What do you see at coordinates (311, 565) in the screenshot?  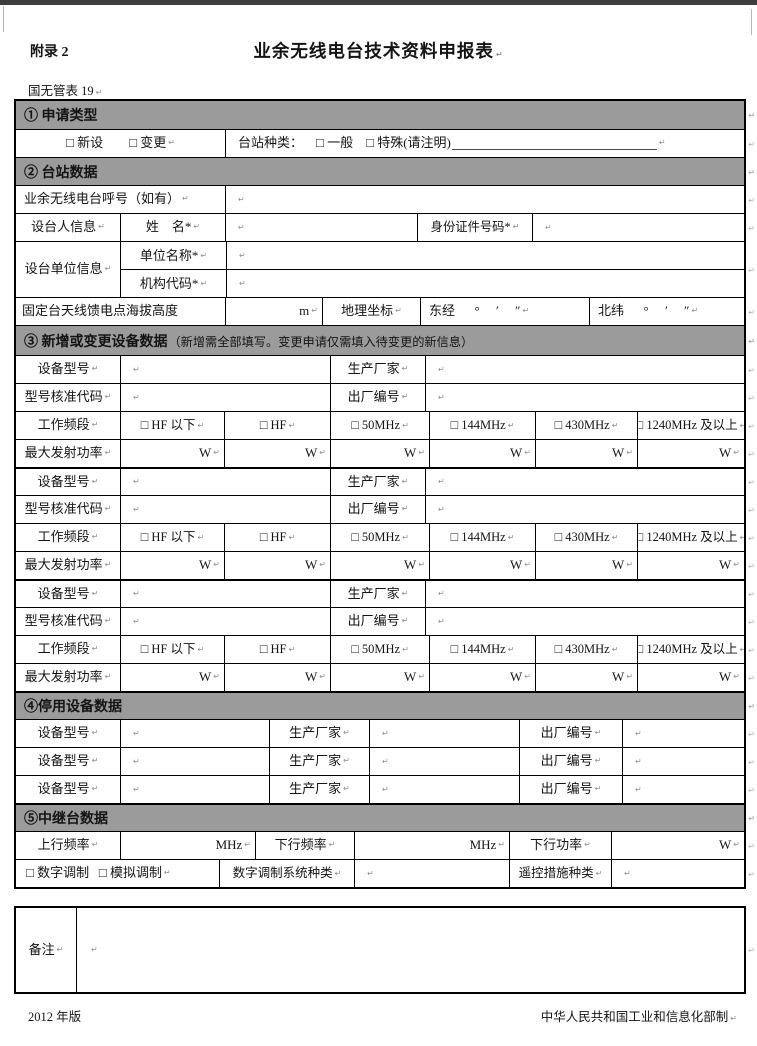 I see `max-power-input-2-text: W` at bounding box center [311, 565].